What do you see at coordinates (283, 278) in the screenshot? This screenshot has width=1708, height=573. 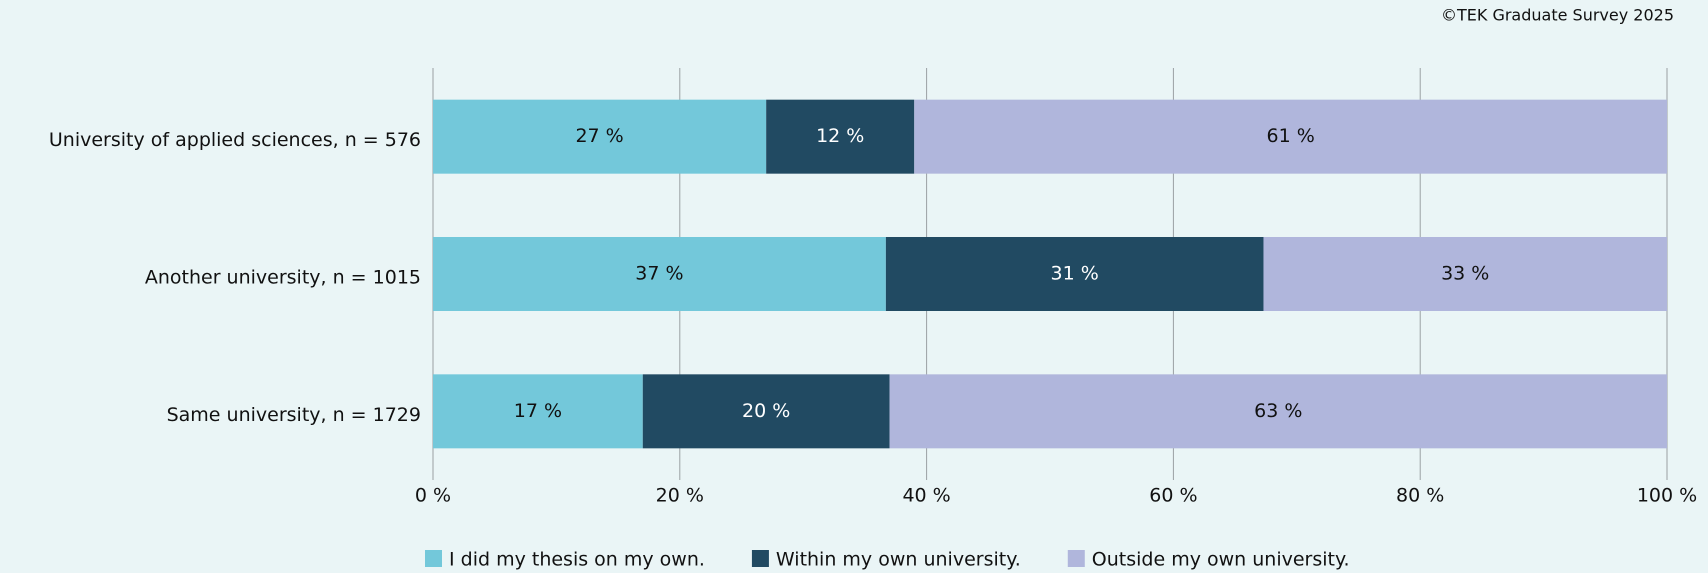 I see `category-label: Another university, n = 1015` at bounding box center [283, 278].